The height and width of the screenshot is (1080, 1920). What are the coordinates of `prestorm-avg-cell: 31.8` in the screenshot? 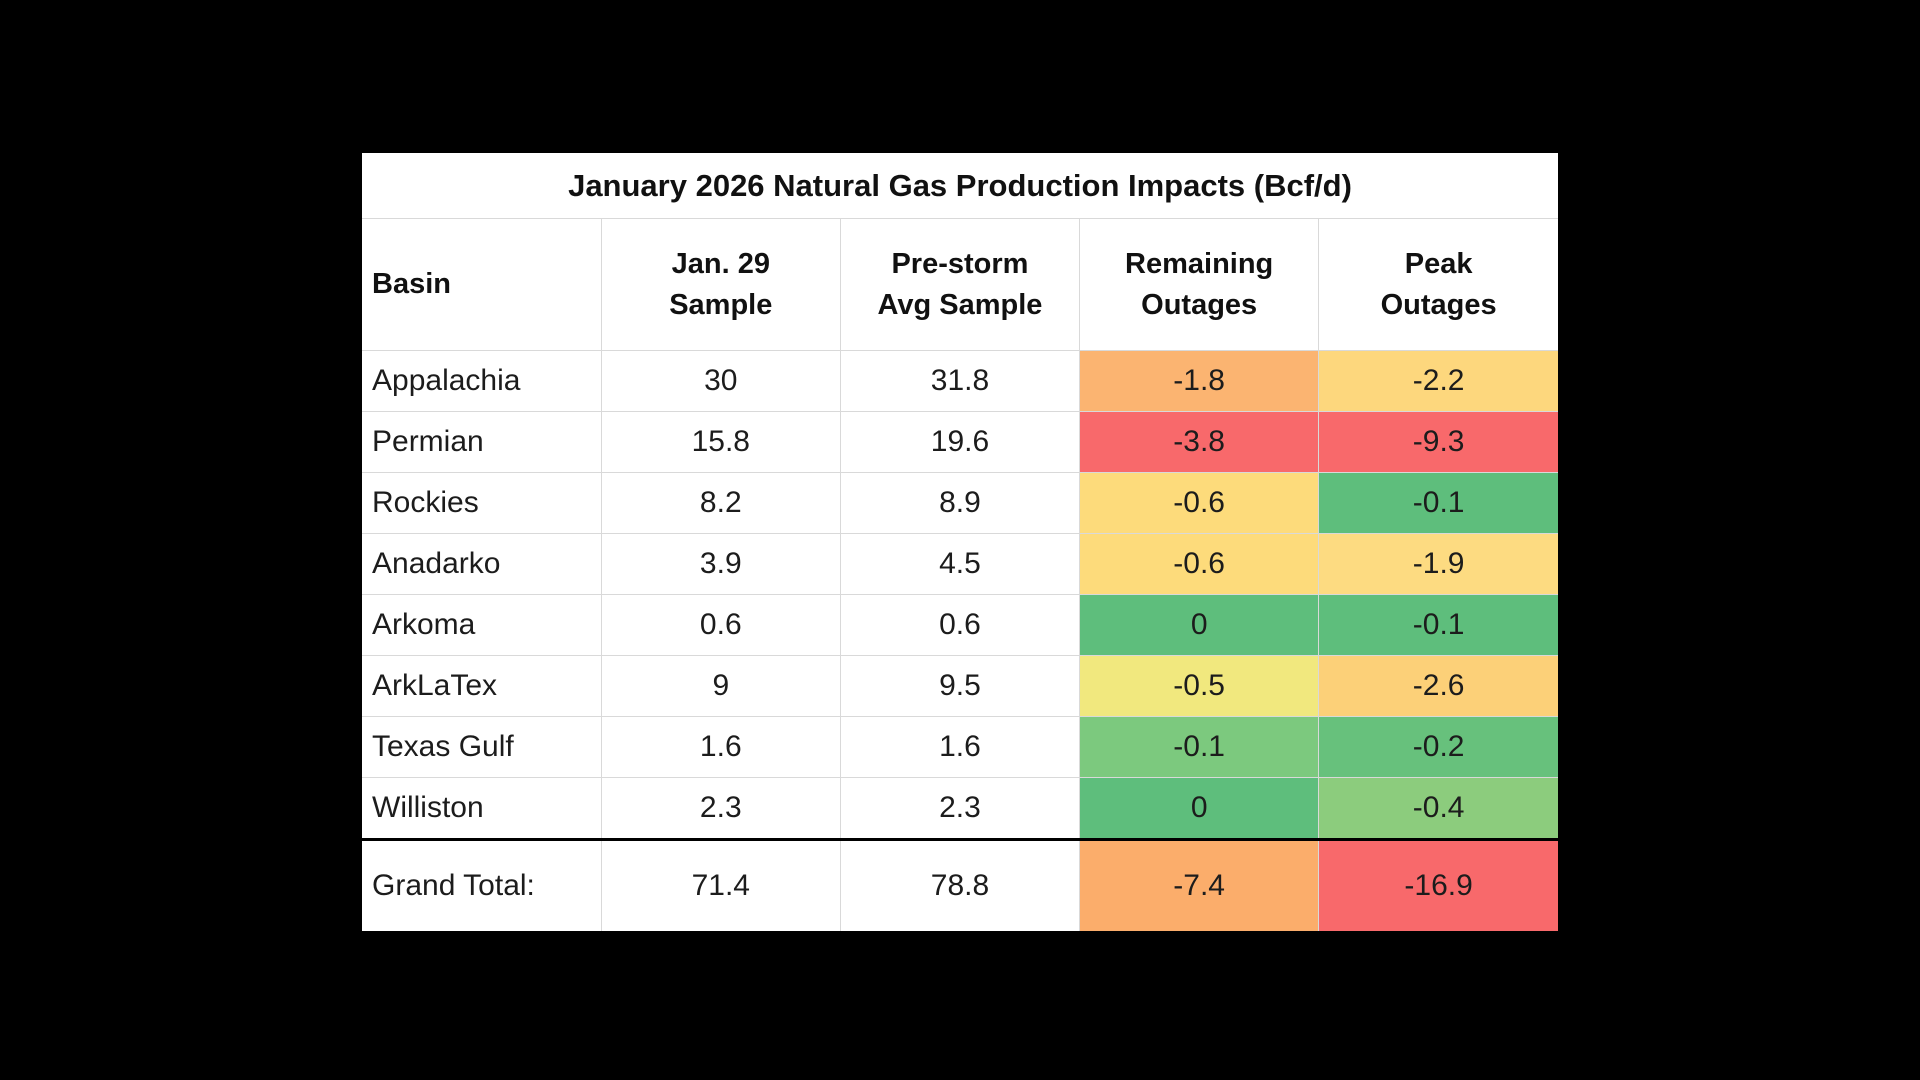 It's located at (960, 381).